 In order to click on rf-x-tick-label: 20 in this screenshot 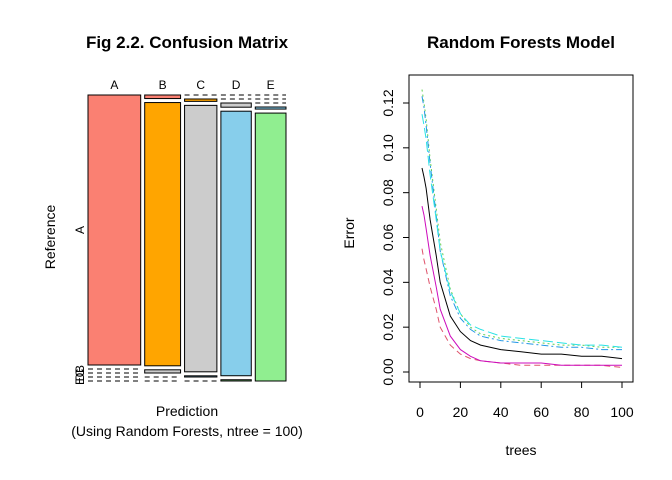, I will do `click(461, 412)`.